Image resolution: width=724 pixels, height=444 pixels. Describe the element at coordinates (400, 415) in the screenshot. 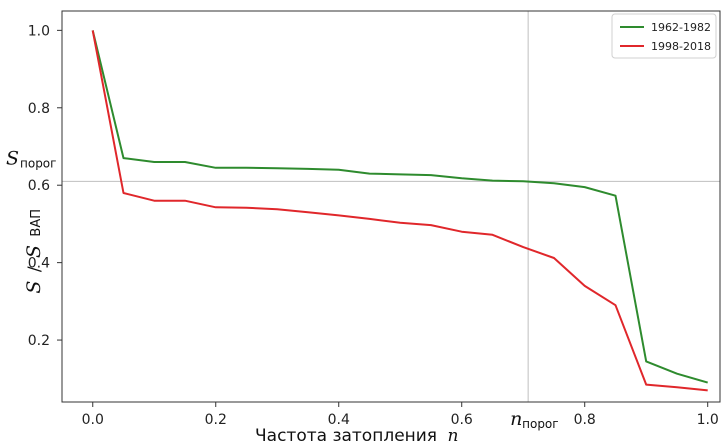

I see `x-axis-ticks: 0.0 0.2 0.4 0.6 0.8 1.0` at that location.